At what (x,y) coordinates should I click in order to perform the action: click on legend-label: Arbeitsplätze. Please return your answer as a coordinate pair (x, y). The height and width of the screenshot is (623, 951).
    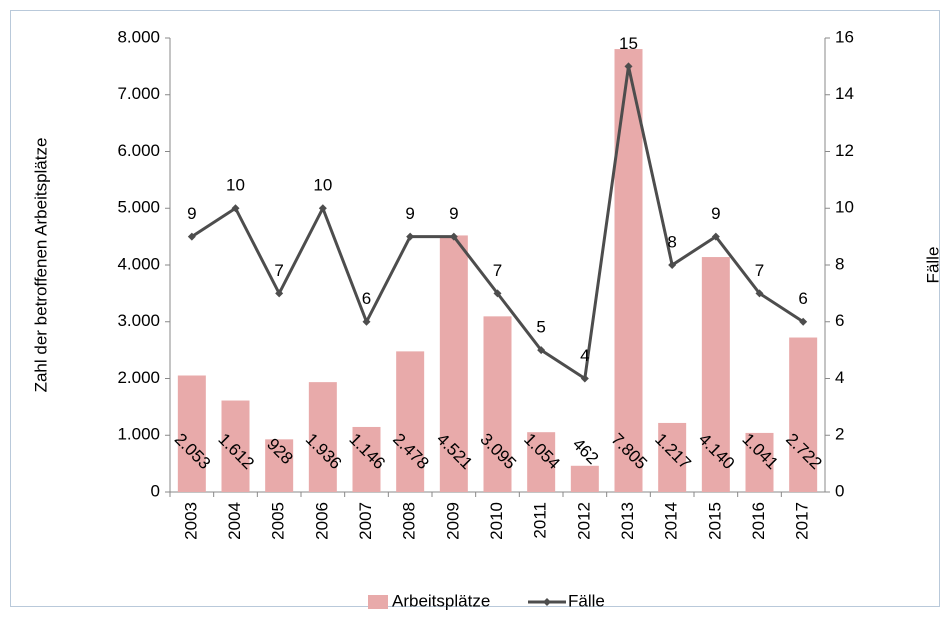
    Looking at the image, I should click on (441, 600).